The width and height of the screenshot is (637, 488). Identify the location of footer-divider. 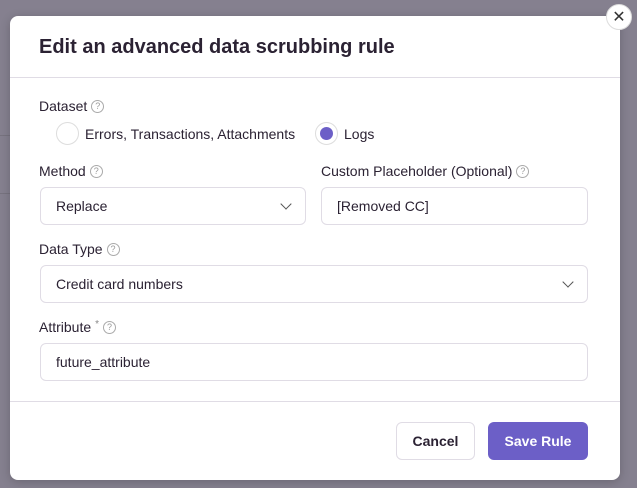
(315, 401).